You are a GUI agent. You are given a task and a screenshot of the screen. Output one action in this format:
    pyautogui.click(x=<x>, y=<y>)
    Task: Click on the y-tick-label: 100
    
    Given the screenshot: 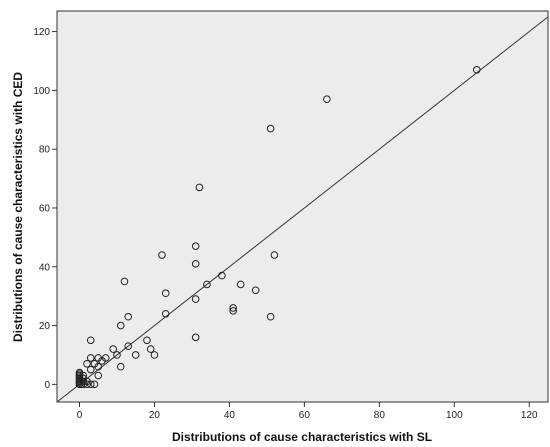 What is the action you would take?
    pyautogui.click(x=41, y=91)
    